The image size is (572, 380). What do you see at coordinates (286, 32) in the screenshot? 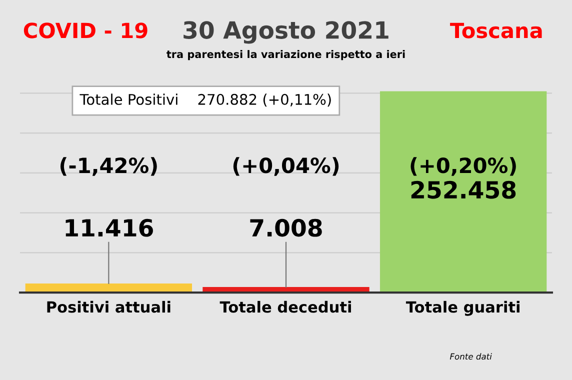
I see `chart-title: 30 Agosto 2021` at bounding box center [286, 32].